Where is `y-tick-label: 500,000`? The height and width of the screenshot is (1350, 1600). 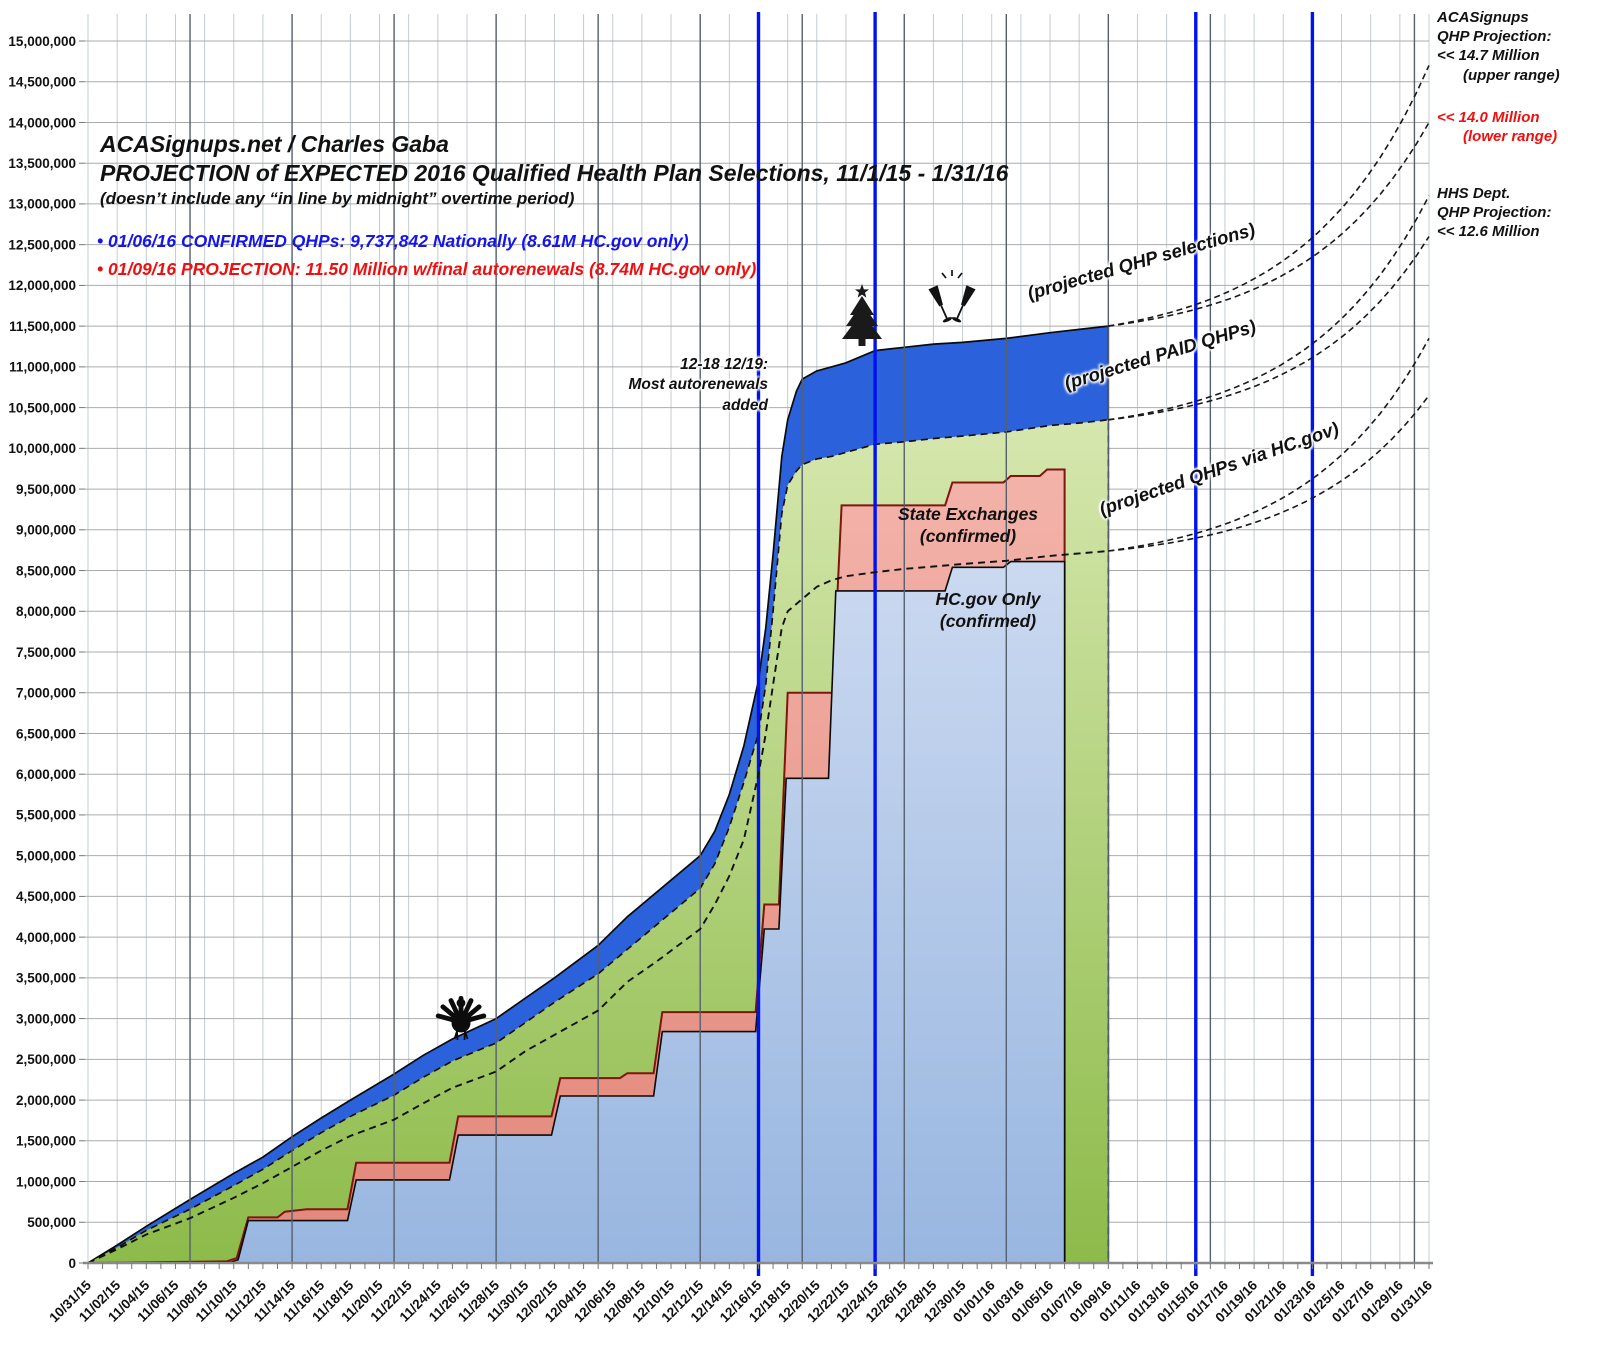
y-tick-label: 500,000 is located at coordinates (51, 1222).